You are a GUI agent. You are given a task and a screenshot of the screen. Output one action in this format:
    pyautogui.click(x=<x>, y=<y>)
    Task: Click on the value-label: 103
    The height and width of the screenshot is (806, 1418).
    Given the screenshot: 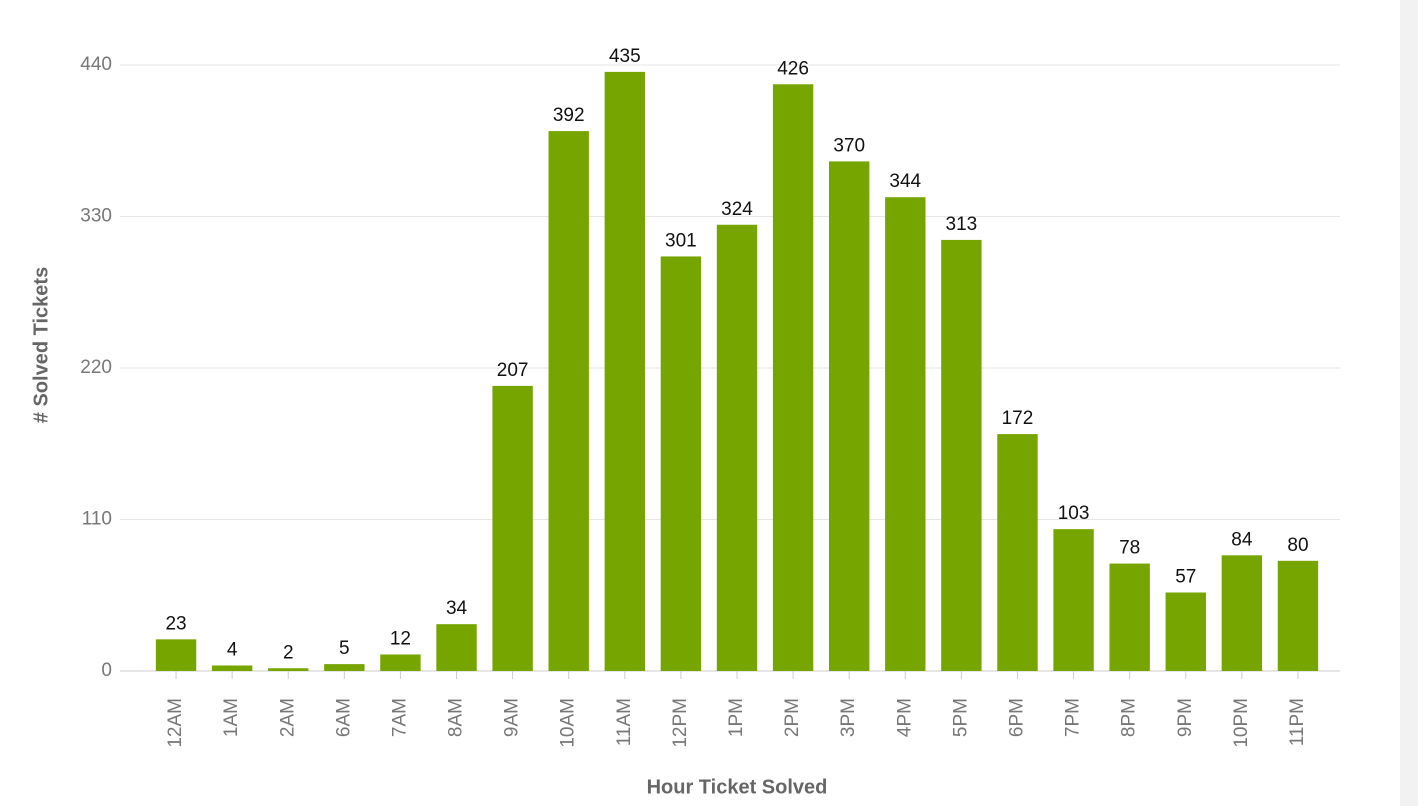 What is the action you would take?
    pyautogui.click(x=1074, y=513)
    